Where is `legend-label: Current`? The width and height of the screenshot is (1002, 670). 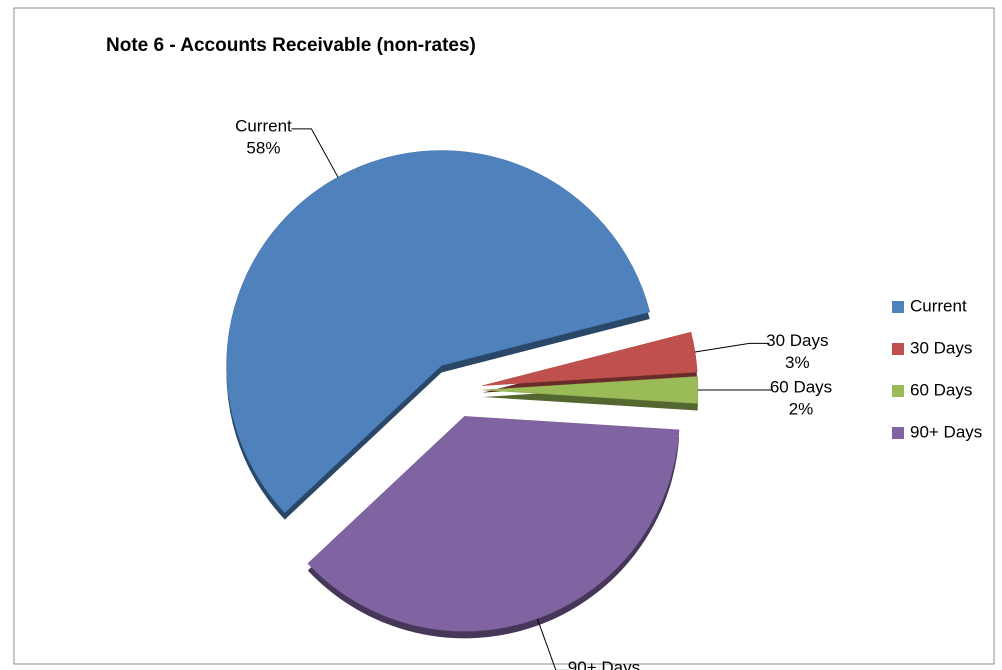 legend-label: Current is located at coordinates (938, 305).